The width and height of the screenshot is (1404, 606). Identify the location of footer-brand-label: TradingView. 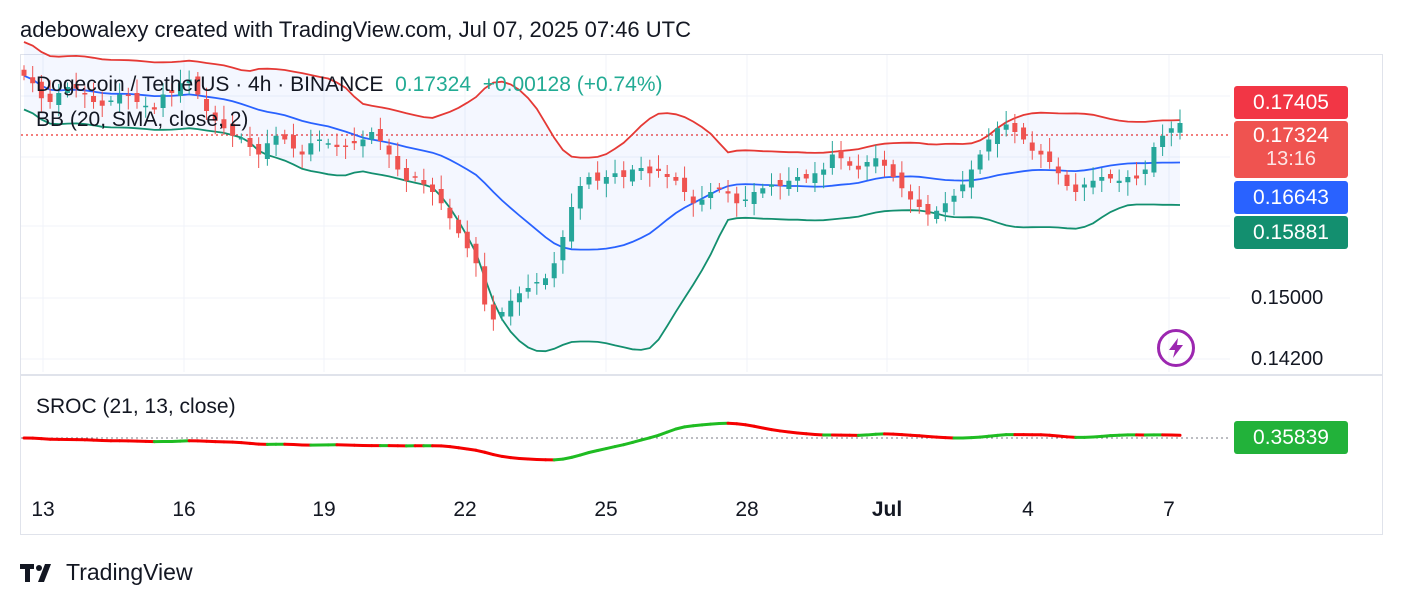
(129, 572).